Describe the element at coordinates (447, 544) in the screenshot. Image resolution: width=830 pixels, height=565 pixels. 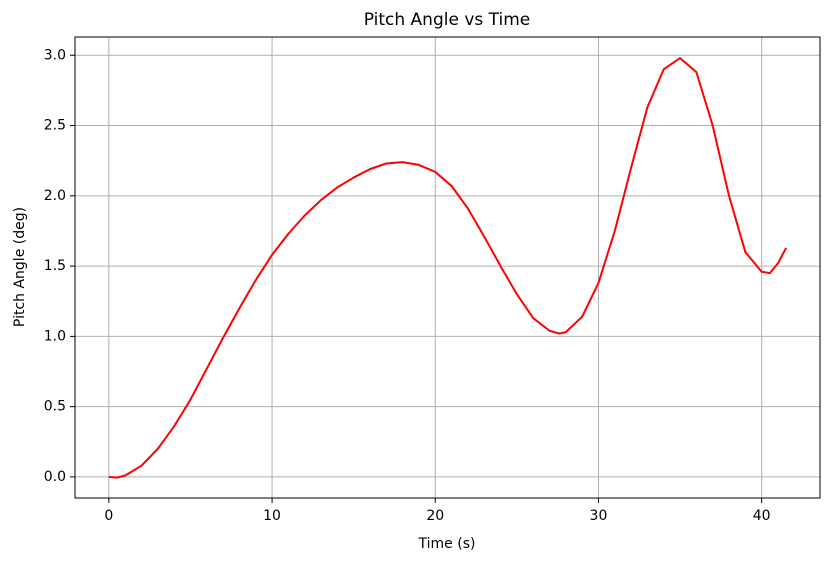
I see `x-axis-label: Time (s)` at that location.